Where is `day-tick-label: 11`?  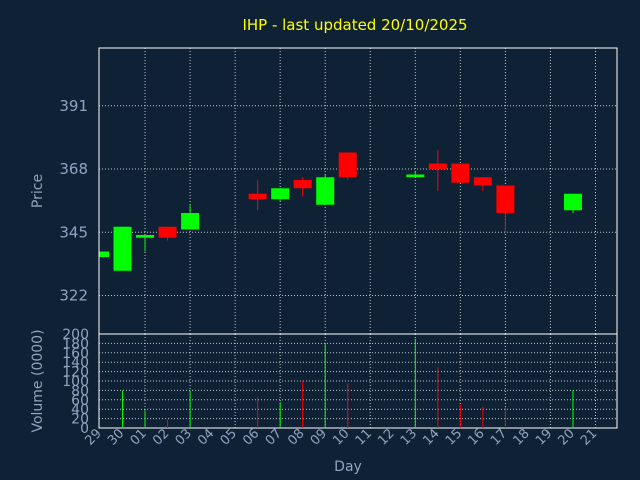 day-tick-label: 11 is located at coordinates (364, 437).